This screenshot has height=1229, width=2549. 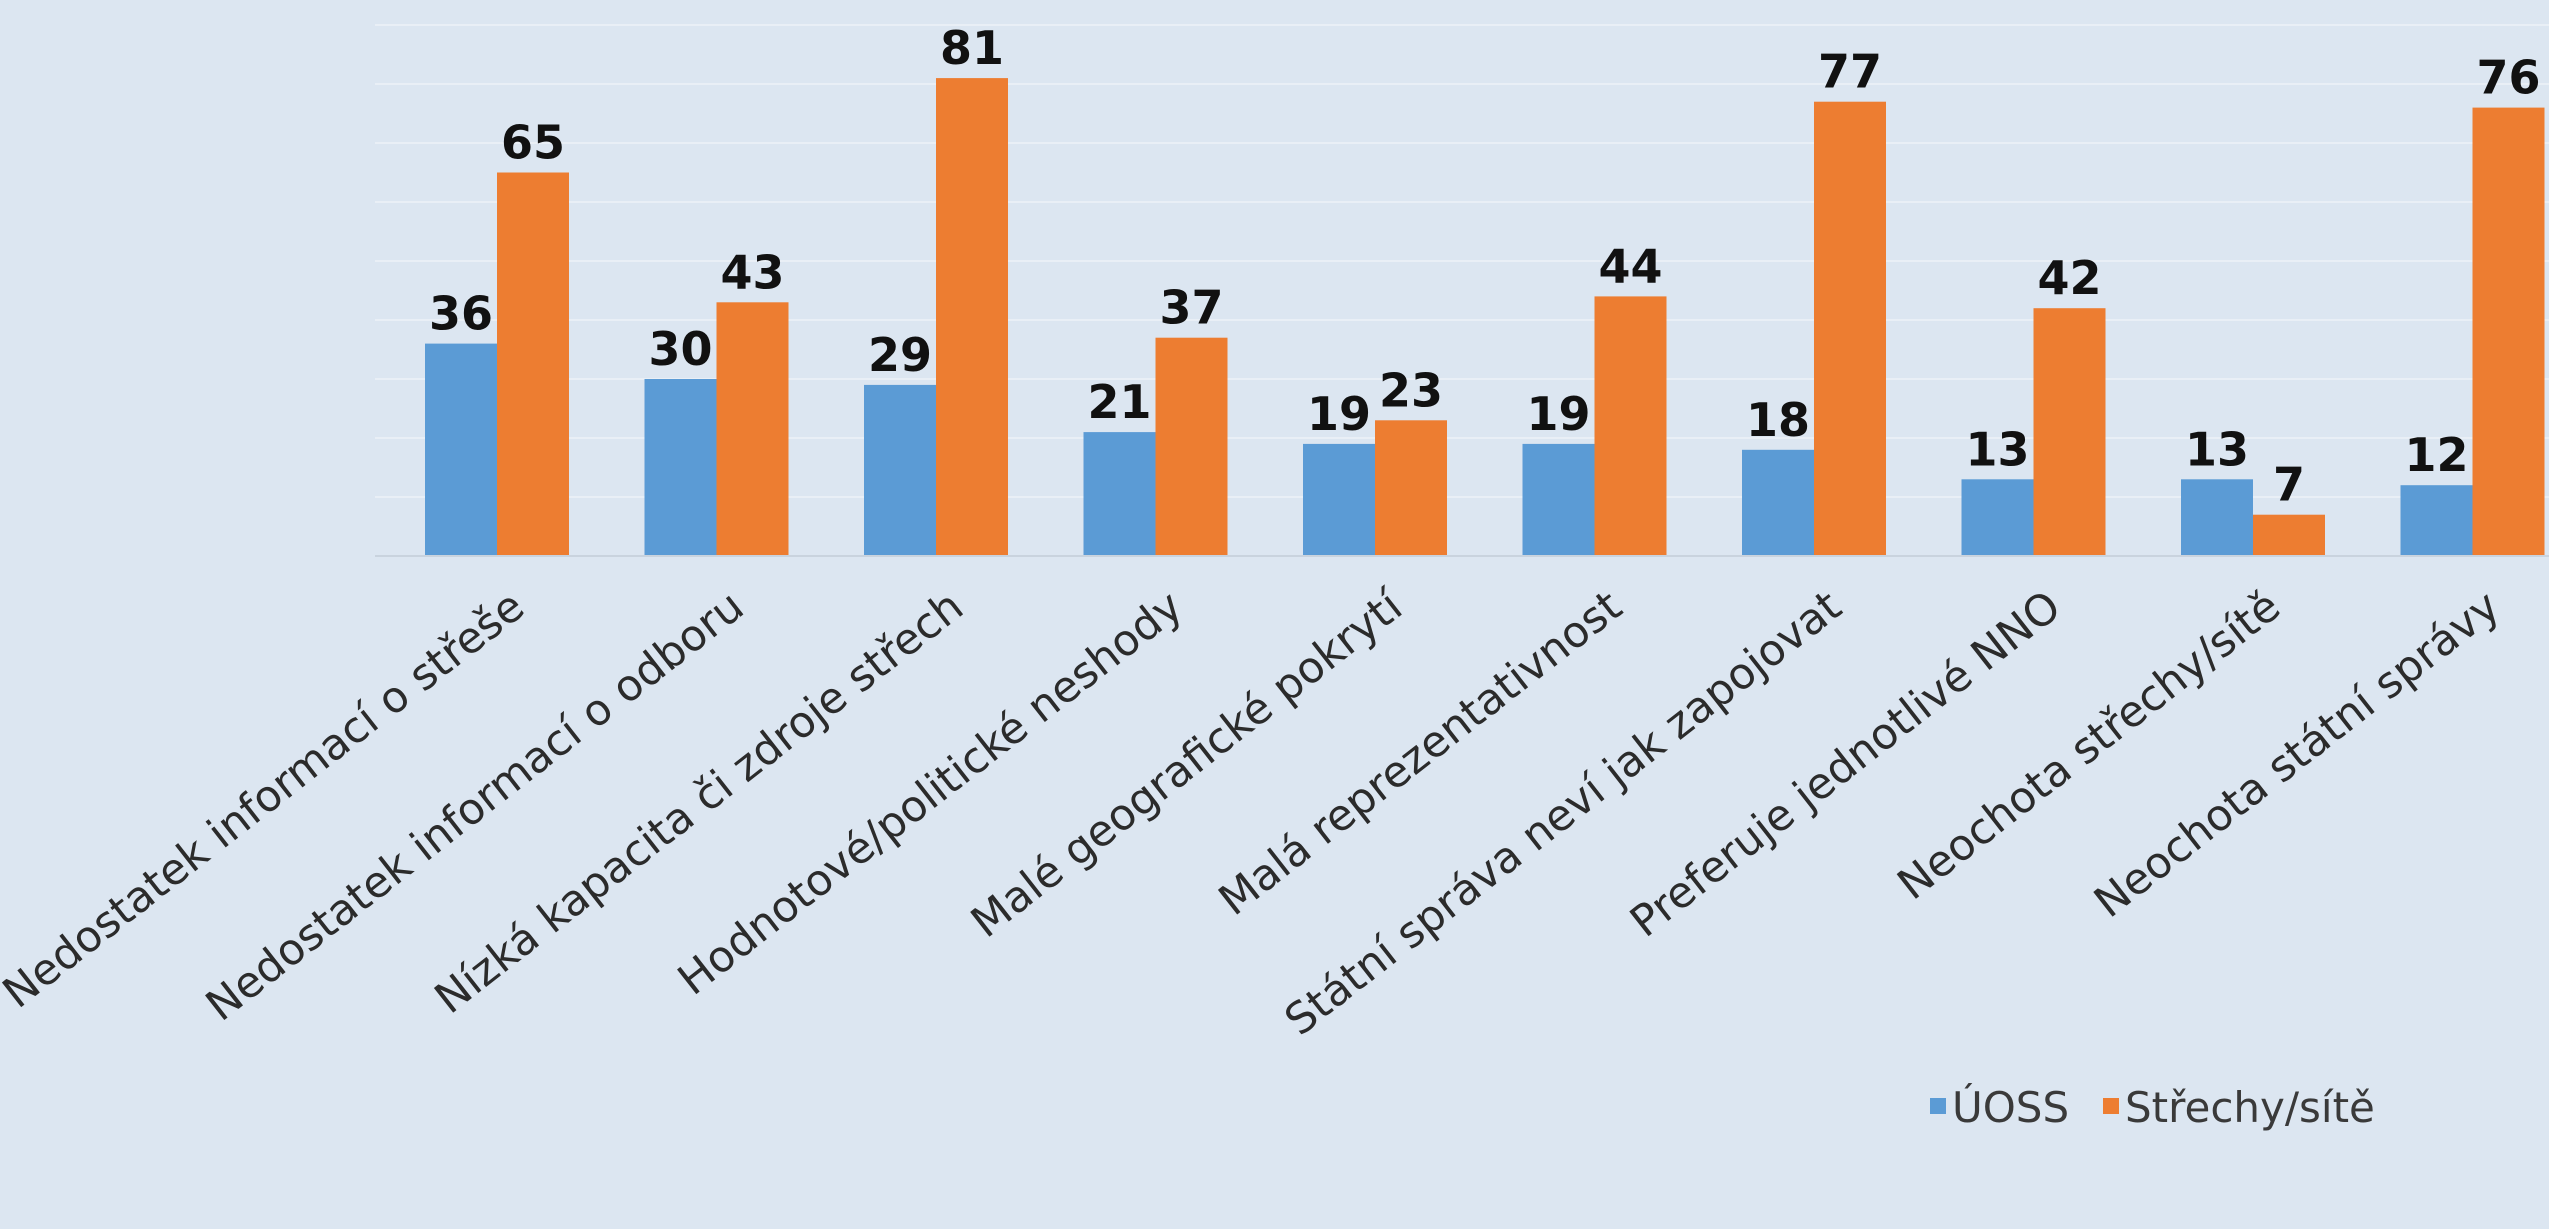 I want to click on data-label-strechy: 23, so click(x=1411, y=390).